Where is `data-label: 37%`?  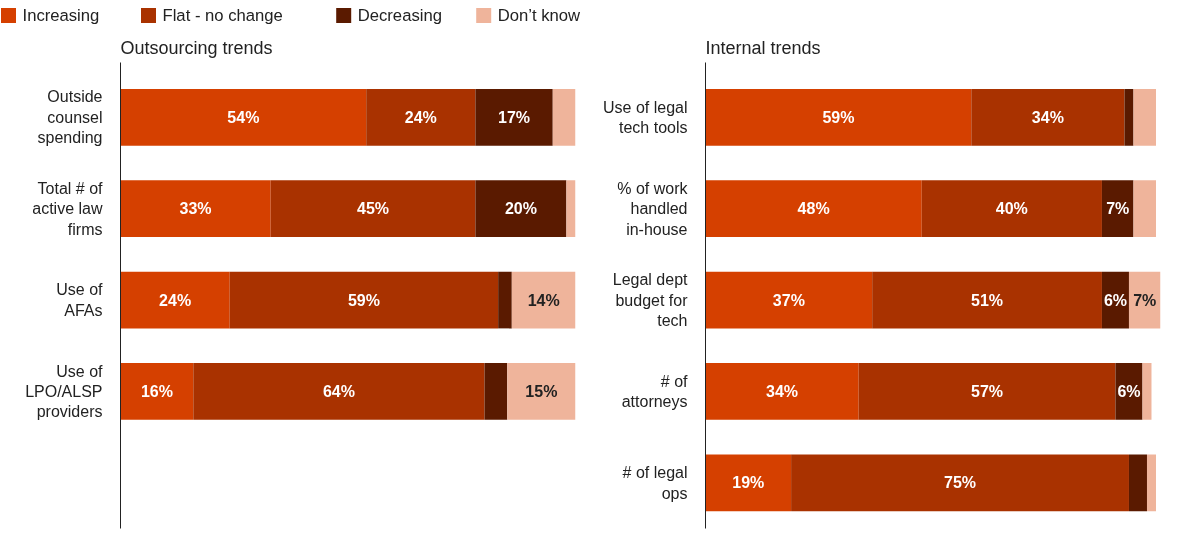
data-label: 37% is located at coordinates (788, 300).